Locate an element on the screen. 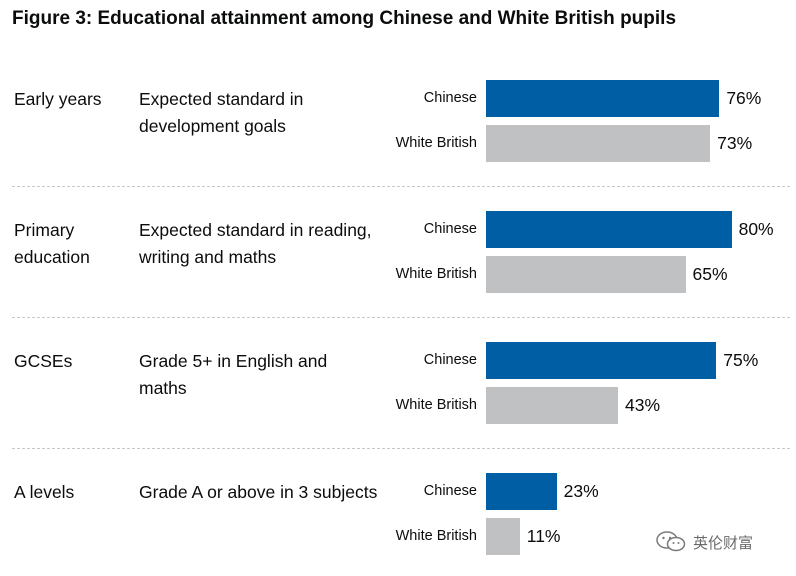 Image resolution: width=796 pixels, height=576 pixels. stage-label: A levels is located at coordinates (44, 492).